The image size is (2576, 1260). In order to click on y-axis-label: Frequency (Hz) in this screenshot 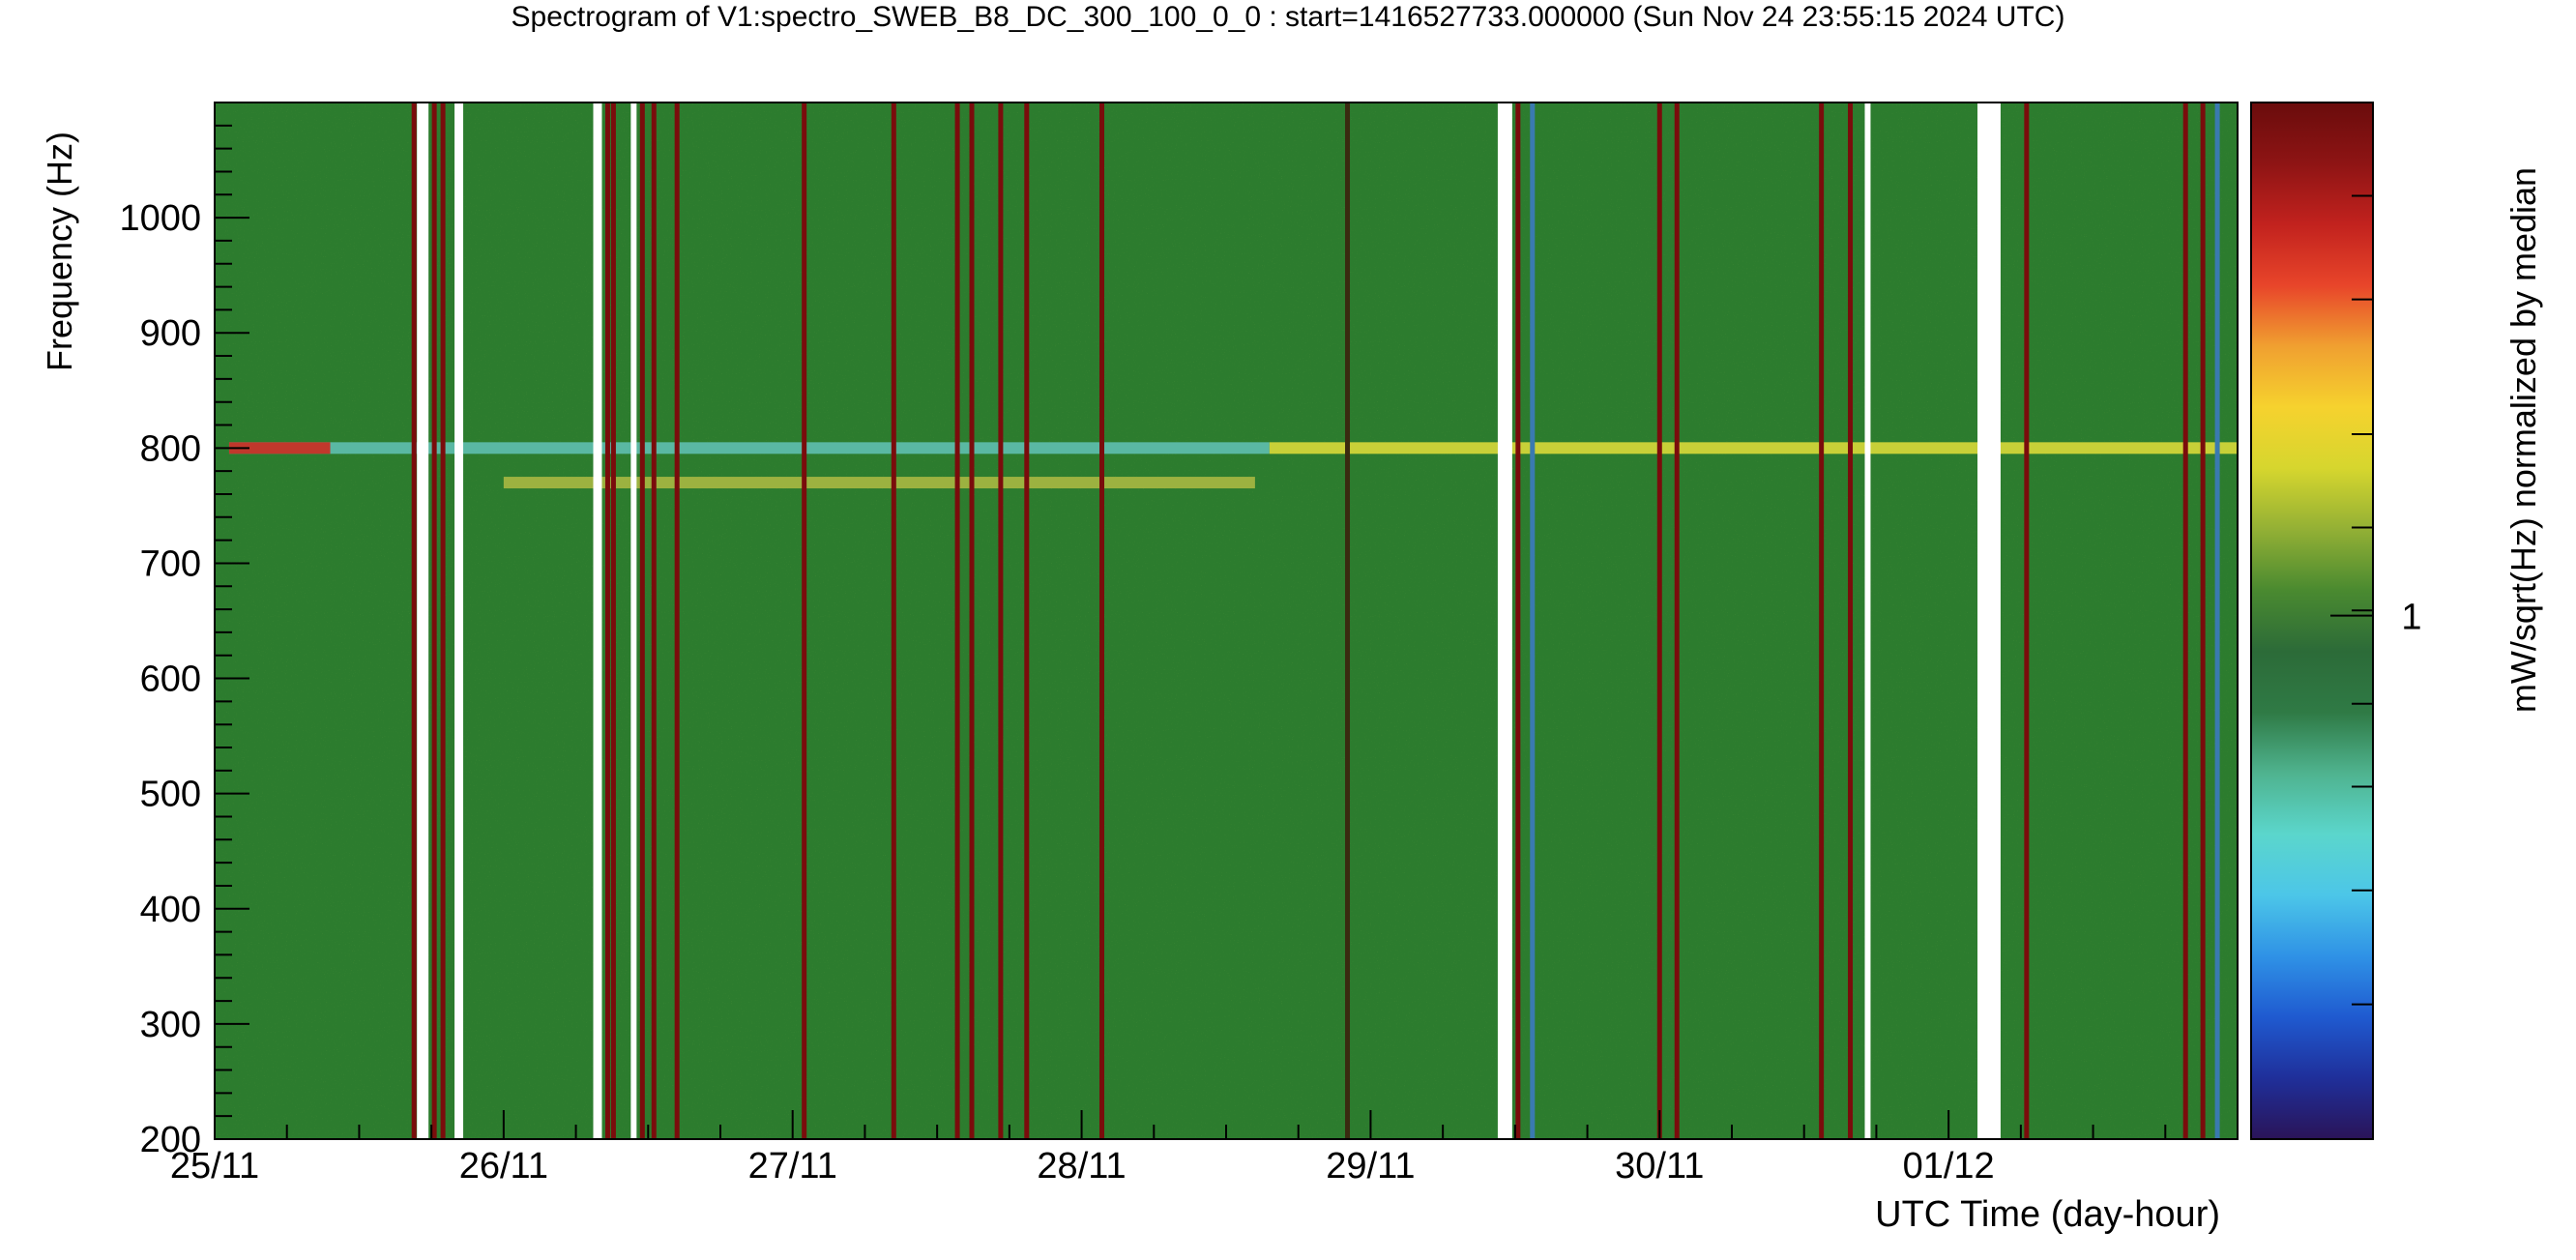, I will do `click(59, 252)`.